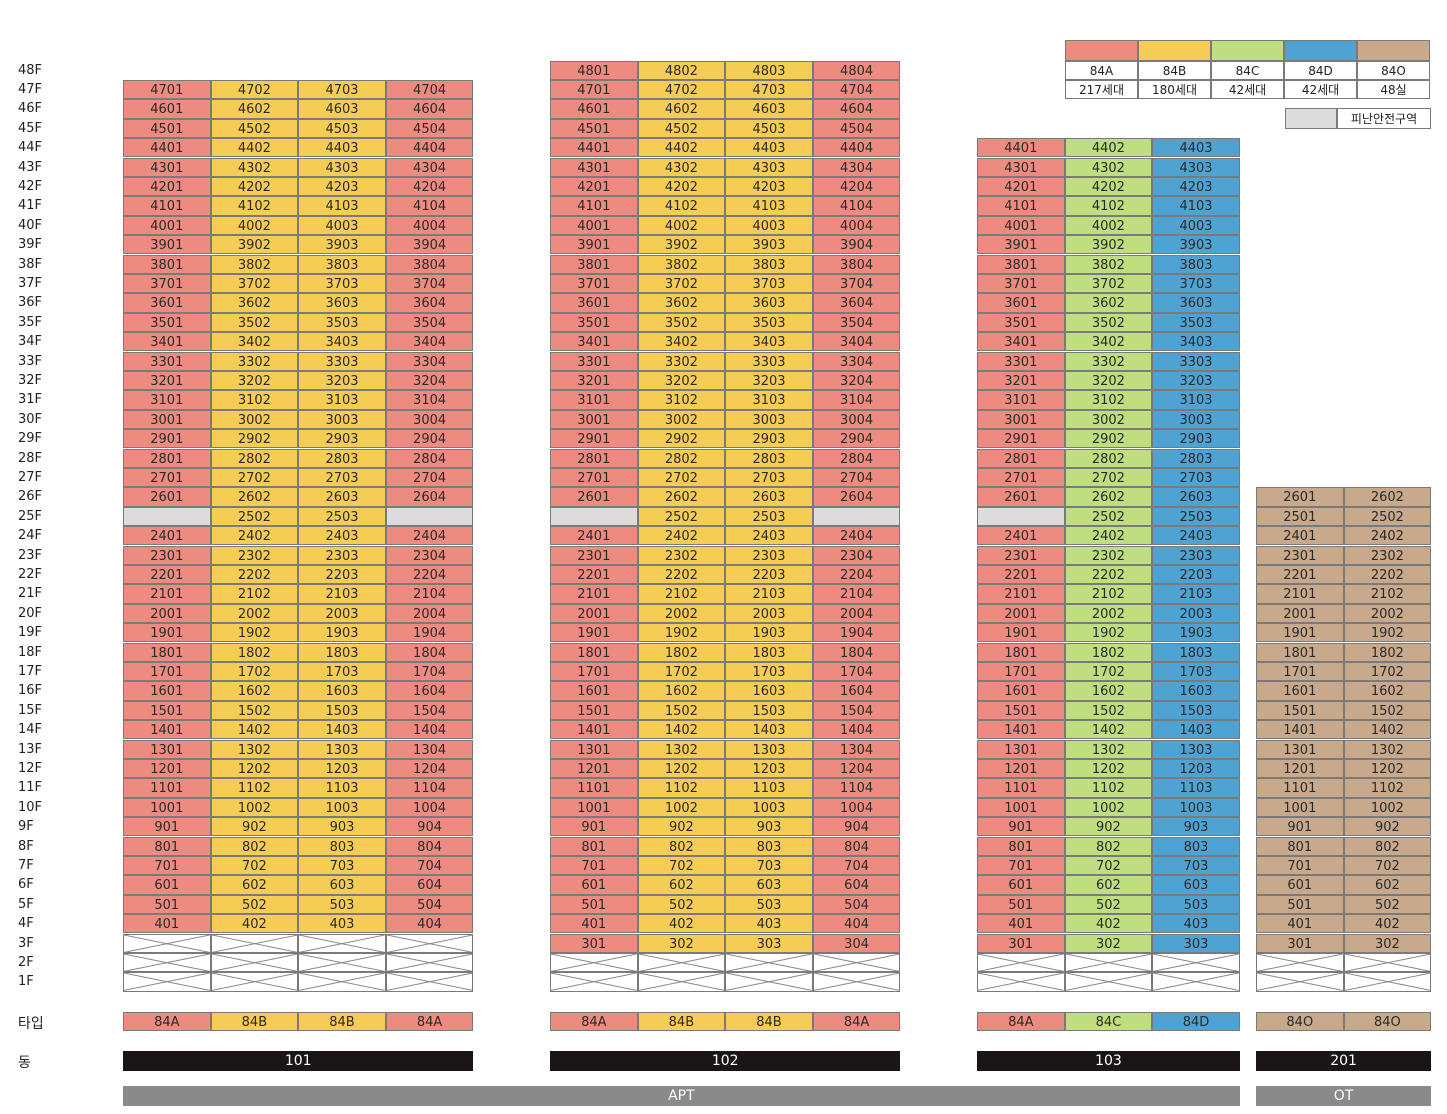 The image size is (1447, 1114). What do you see at coordinates (1108, 264) in the screenshot?
I see `unit-cell: 3802` at bounding box center [1108, 264].